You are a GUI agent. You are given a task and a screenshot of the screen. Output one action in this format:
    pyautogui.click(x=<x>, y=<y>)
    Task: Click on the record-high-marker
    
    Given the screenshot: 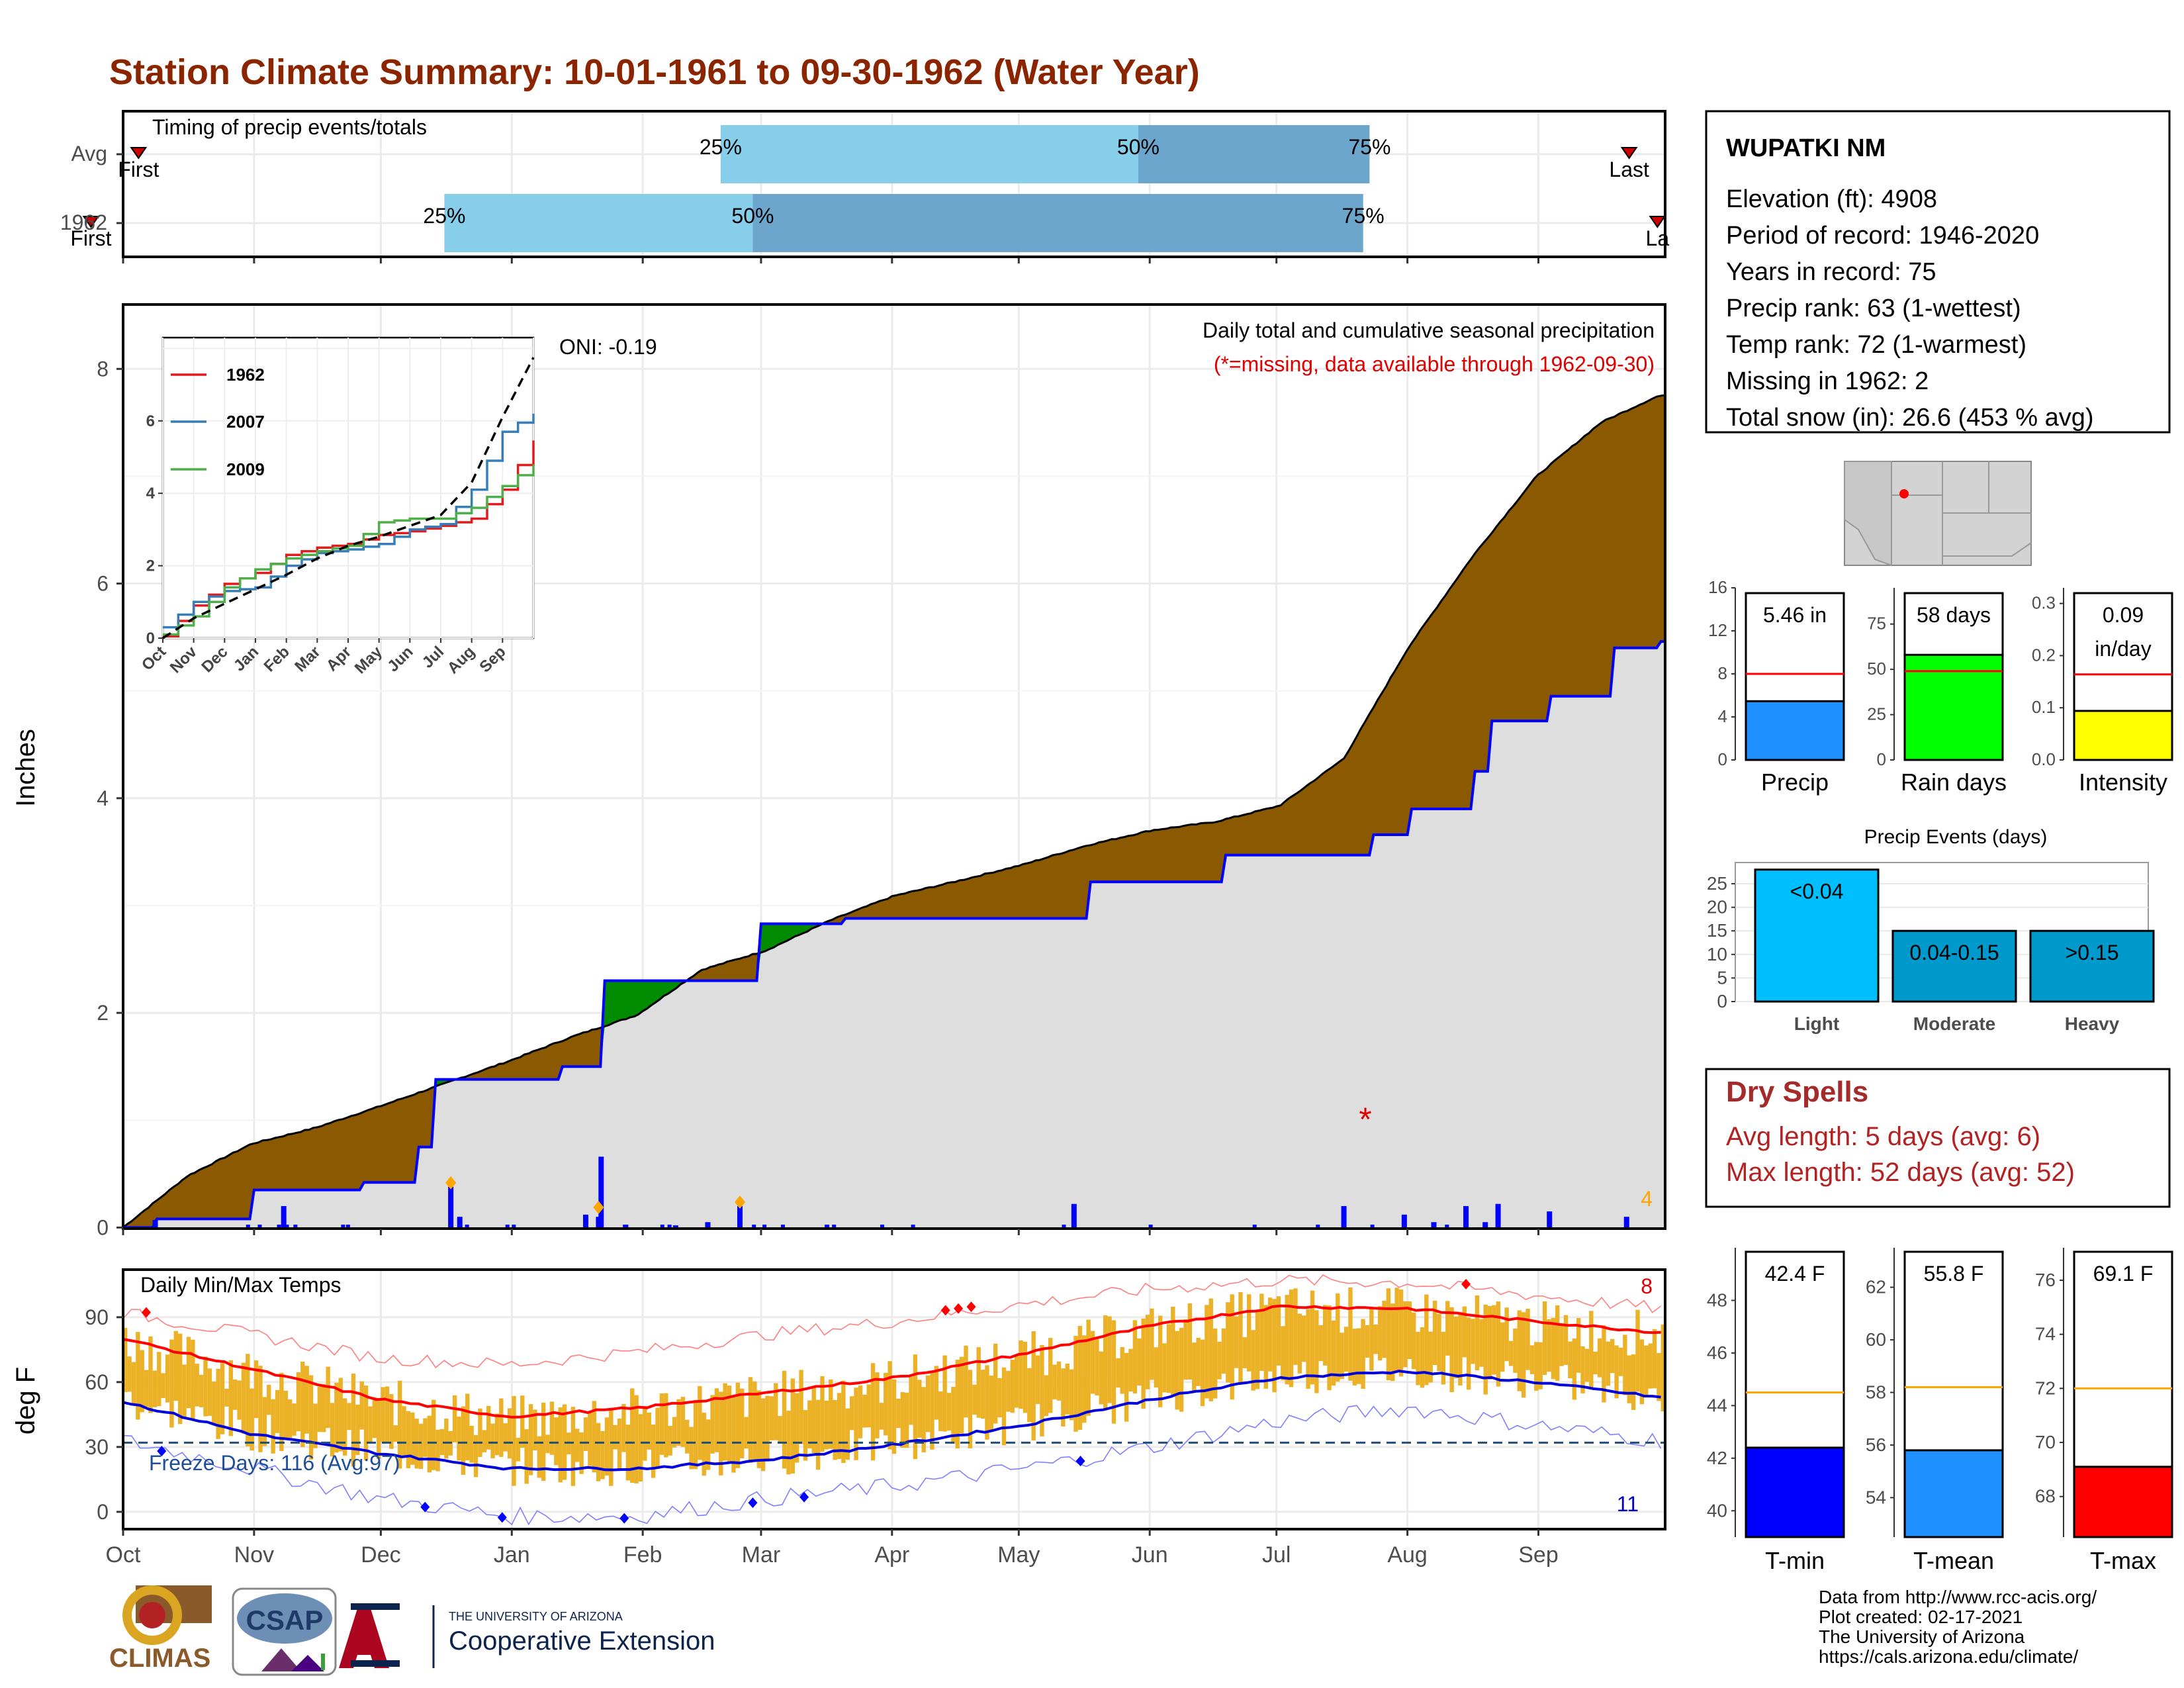 What is the action you would take?
    pyautogui.click(x=959, y=1308)
    